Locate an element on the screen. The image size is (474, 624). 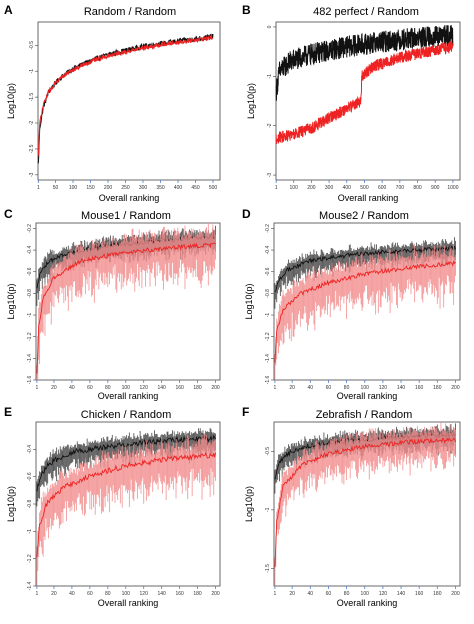
x-tick-label: 350 is located at coordinates (160, 188).